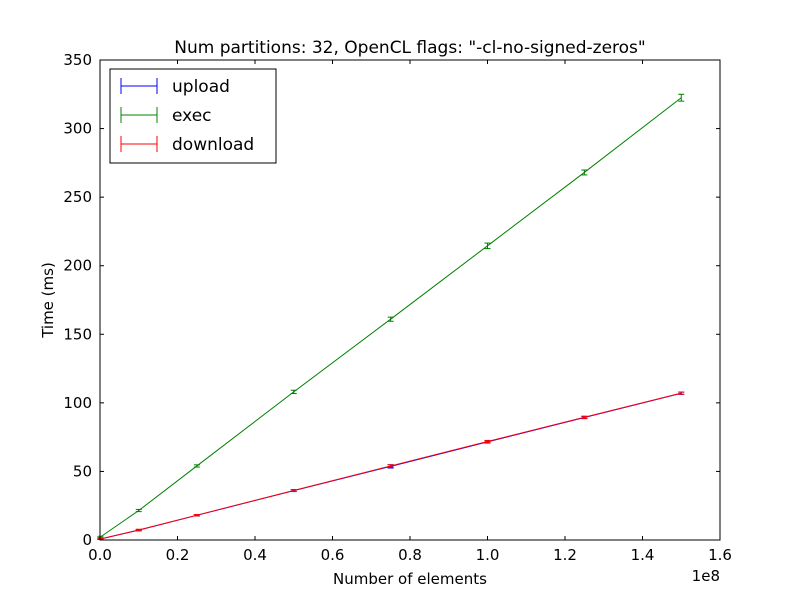 Image resolution: width=800 pixels, height=600 pixels. What do you see at coordinates (77, 129) in the screenshot?
I see `y-tick-label: 300` at bounding box center [77, 129].